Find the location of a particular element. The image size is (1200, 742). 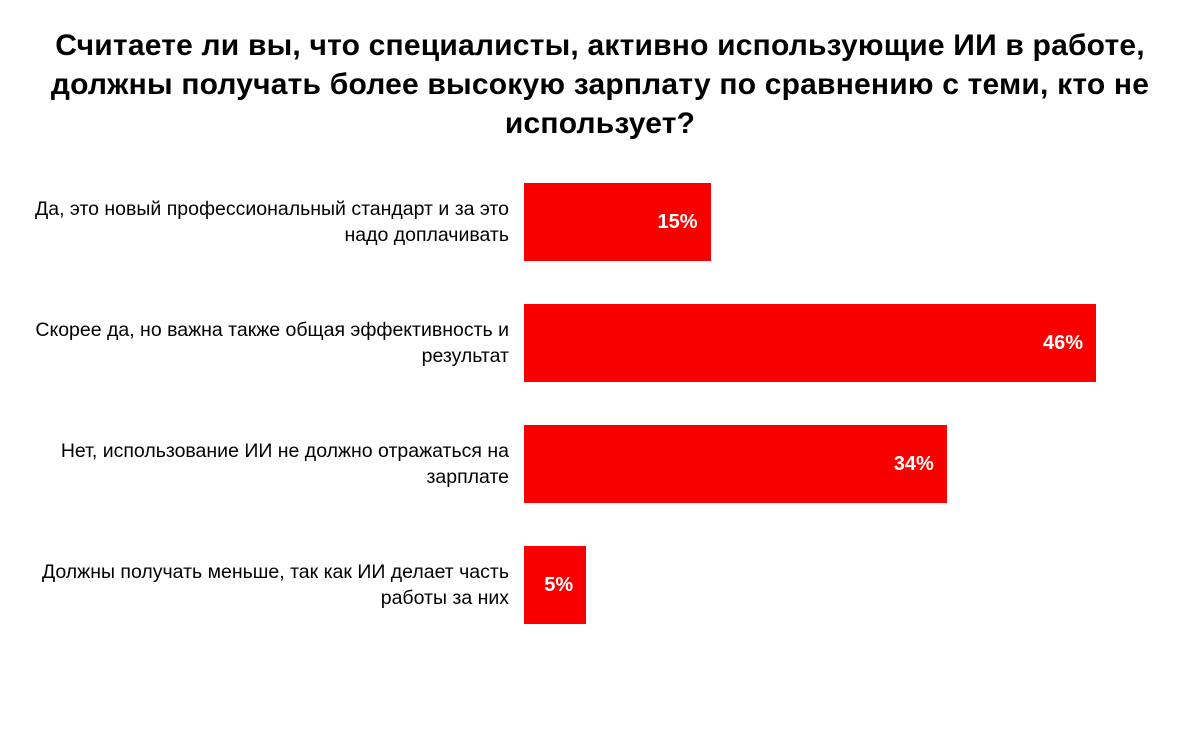

bar: 15% is located at coordinates (617, 222).